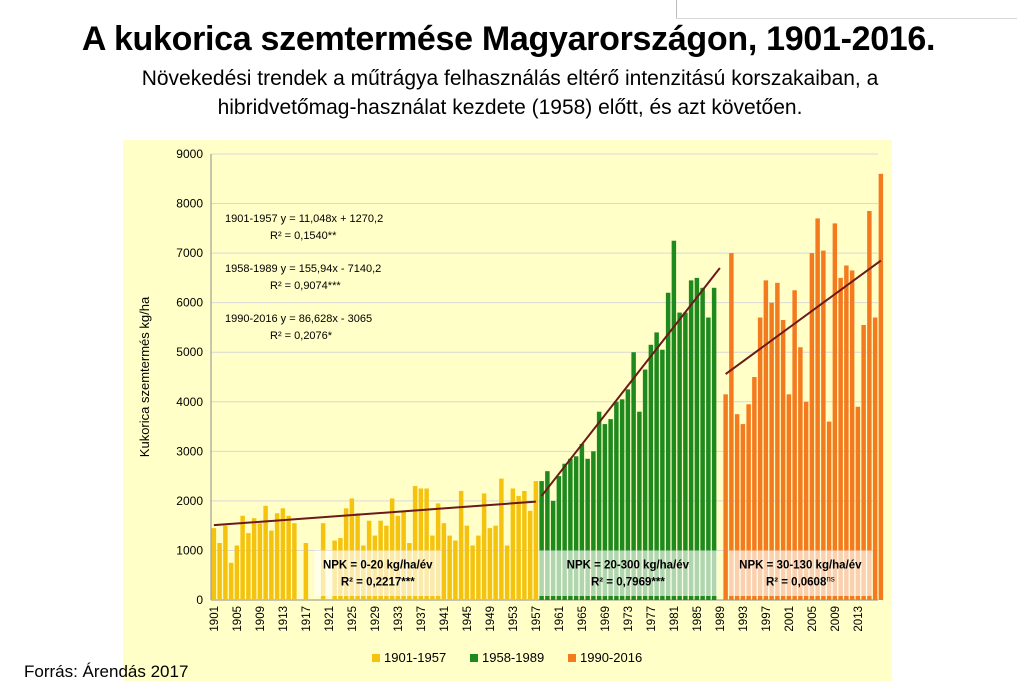  I want to click on y-tick-label: 2000, so click(189, 501).